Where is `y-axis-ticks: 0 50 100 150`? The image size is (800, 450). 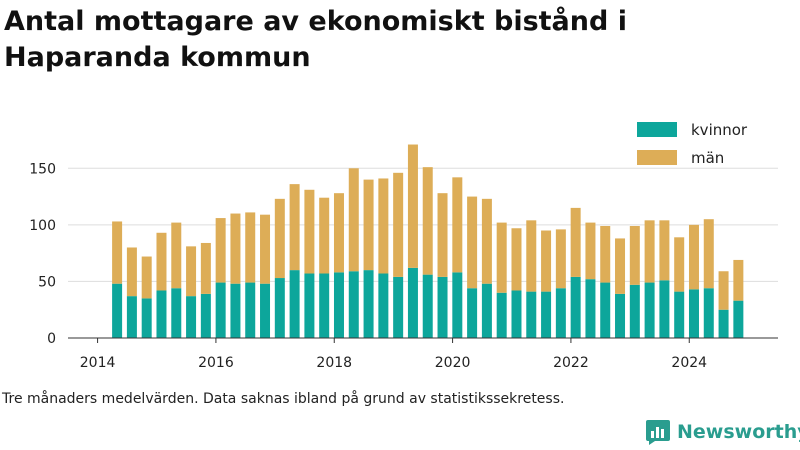 y-axis-ticks: 0 50 100 150 is located at coordinates (42, 254).